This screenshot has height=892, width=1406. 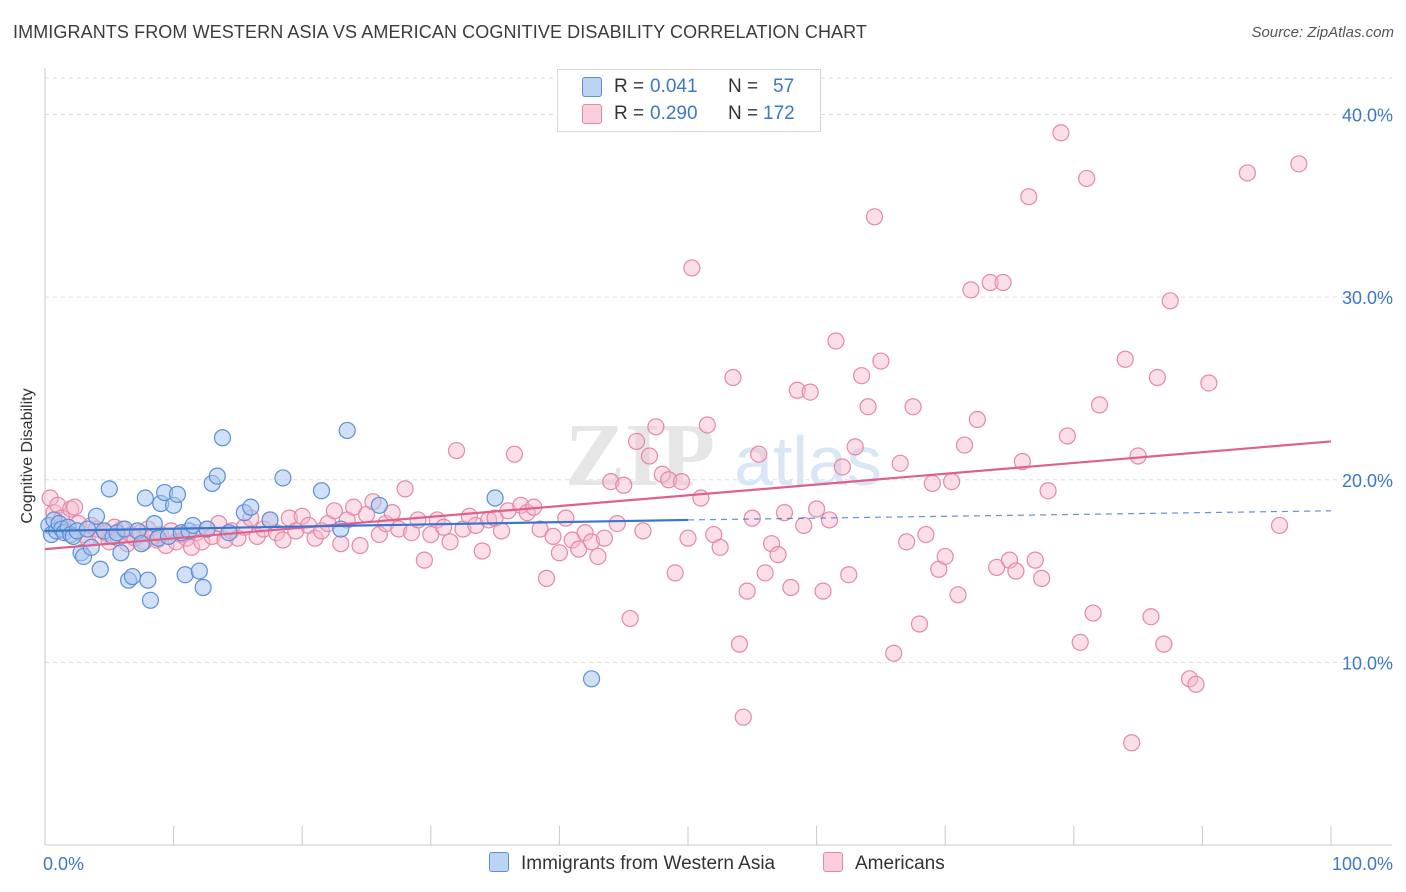 I want to click on y-tick-label: 10.0%, so click(x=1367, y=663).